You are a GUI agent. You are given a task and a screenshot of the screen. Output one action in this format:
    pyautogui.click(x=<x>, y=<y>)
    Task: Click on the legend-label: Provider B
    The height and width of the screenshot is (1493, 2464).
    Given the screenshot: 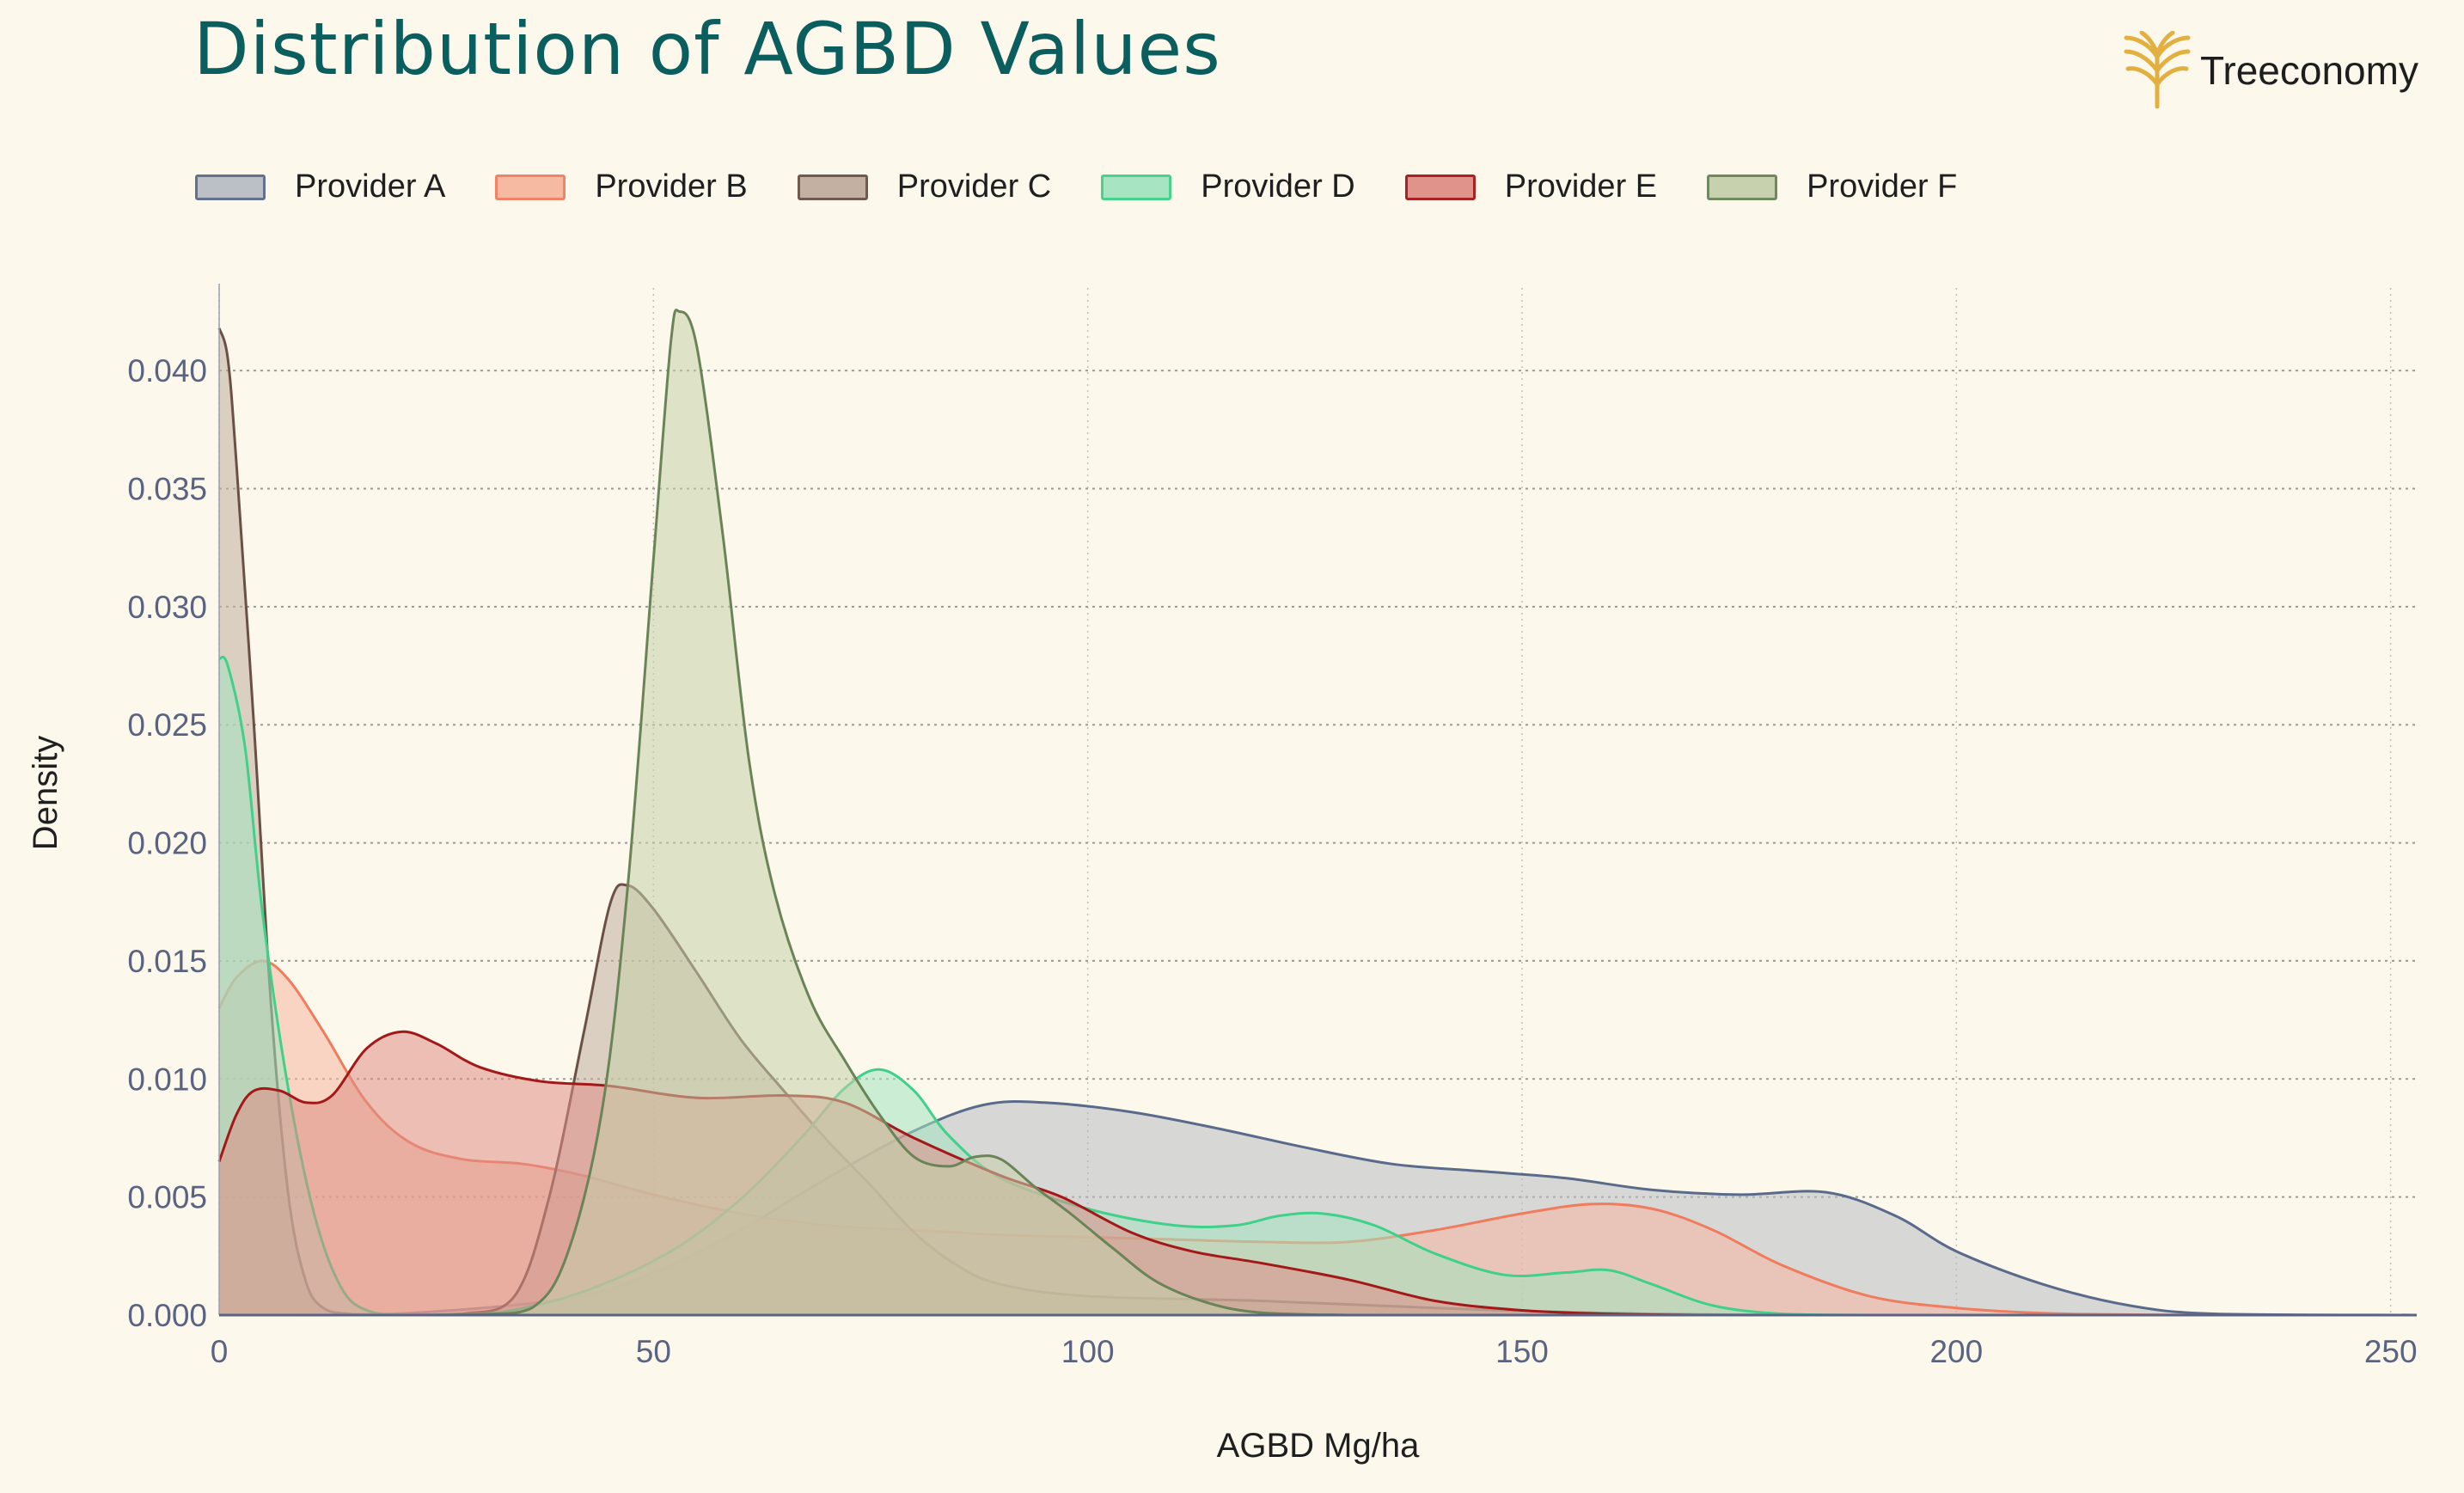 What is the action you would take?
    pyautogui.click(x=671, y=186)
    